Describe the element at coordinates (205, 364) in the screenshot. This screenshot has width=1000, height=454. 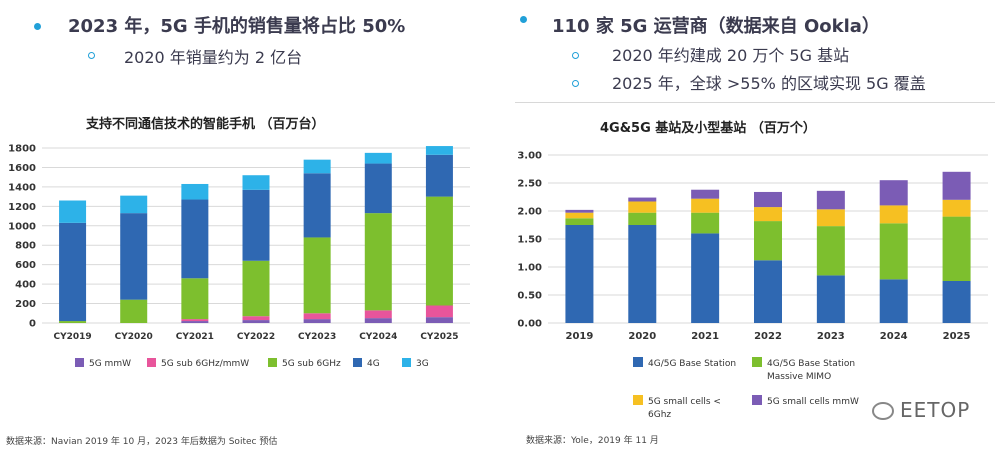
I see `legend-label: 5G sub 6GHz/mmW` at that location.